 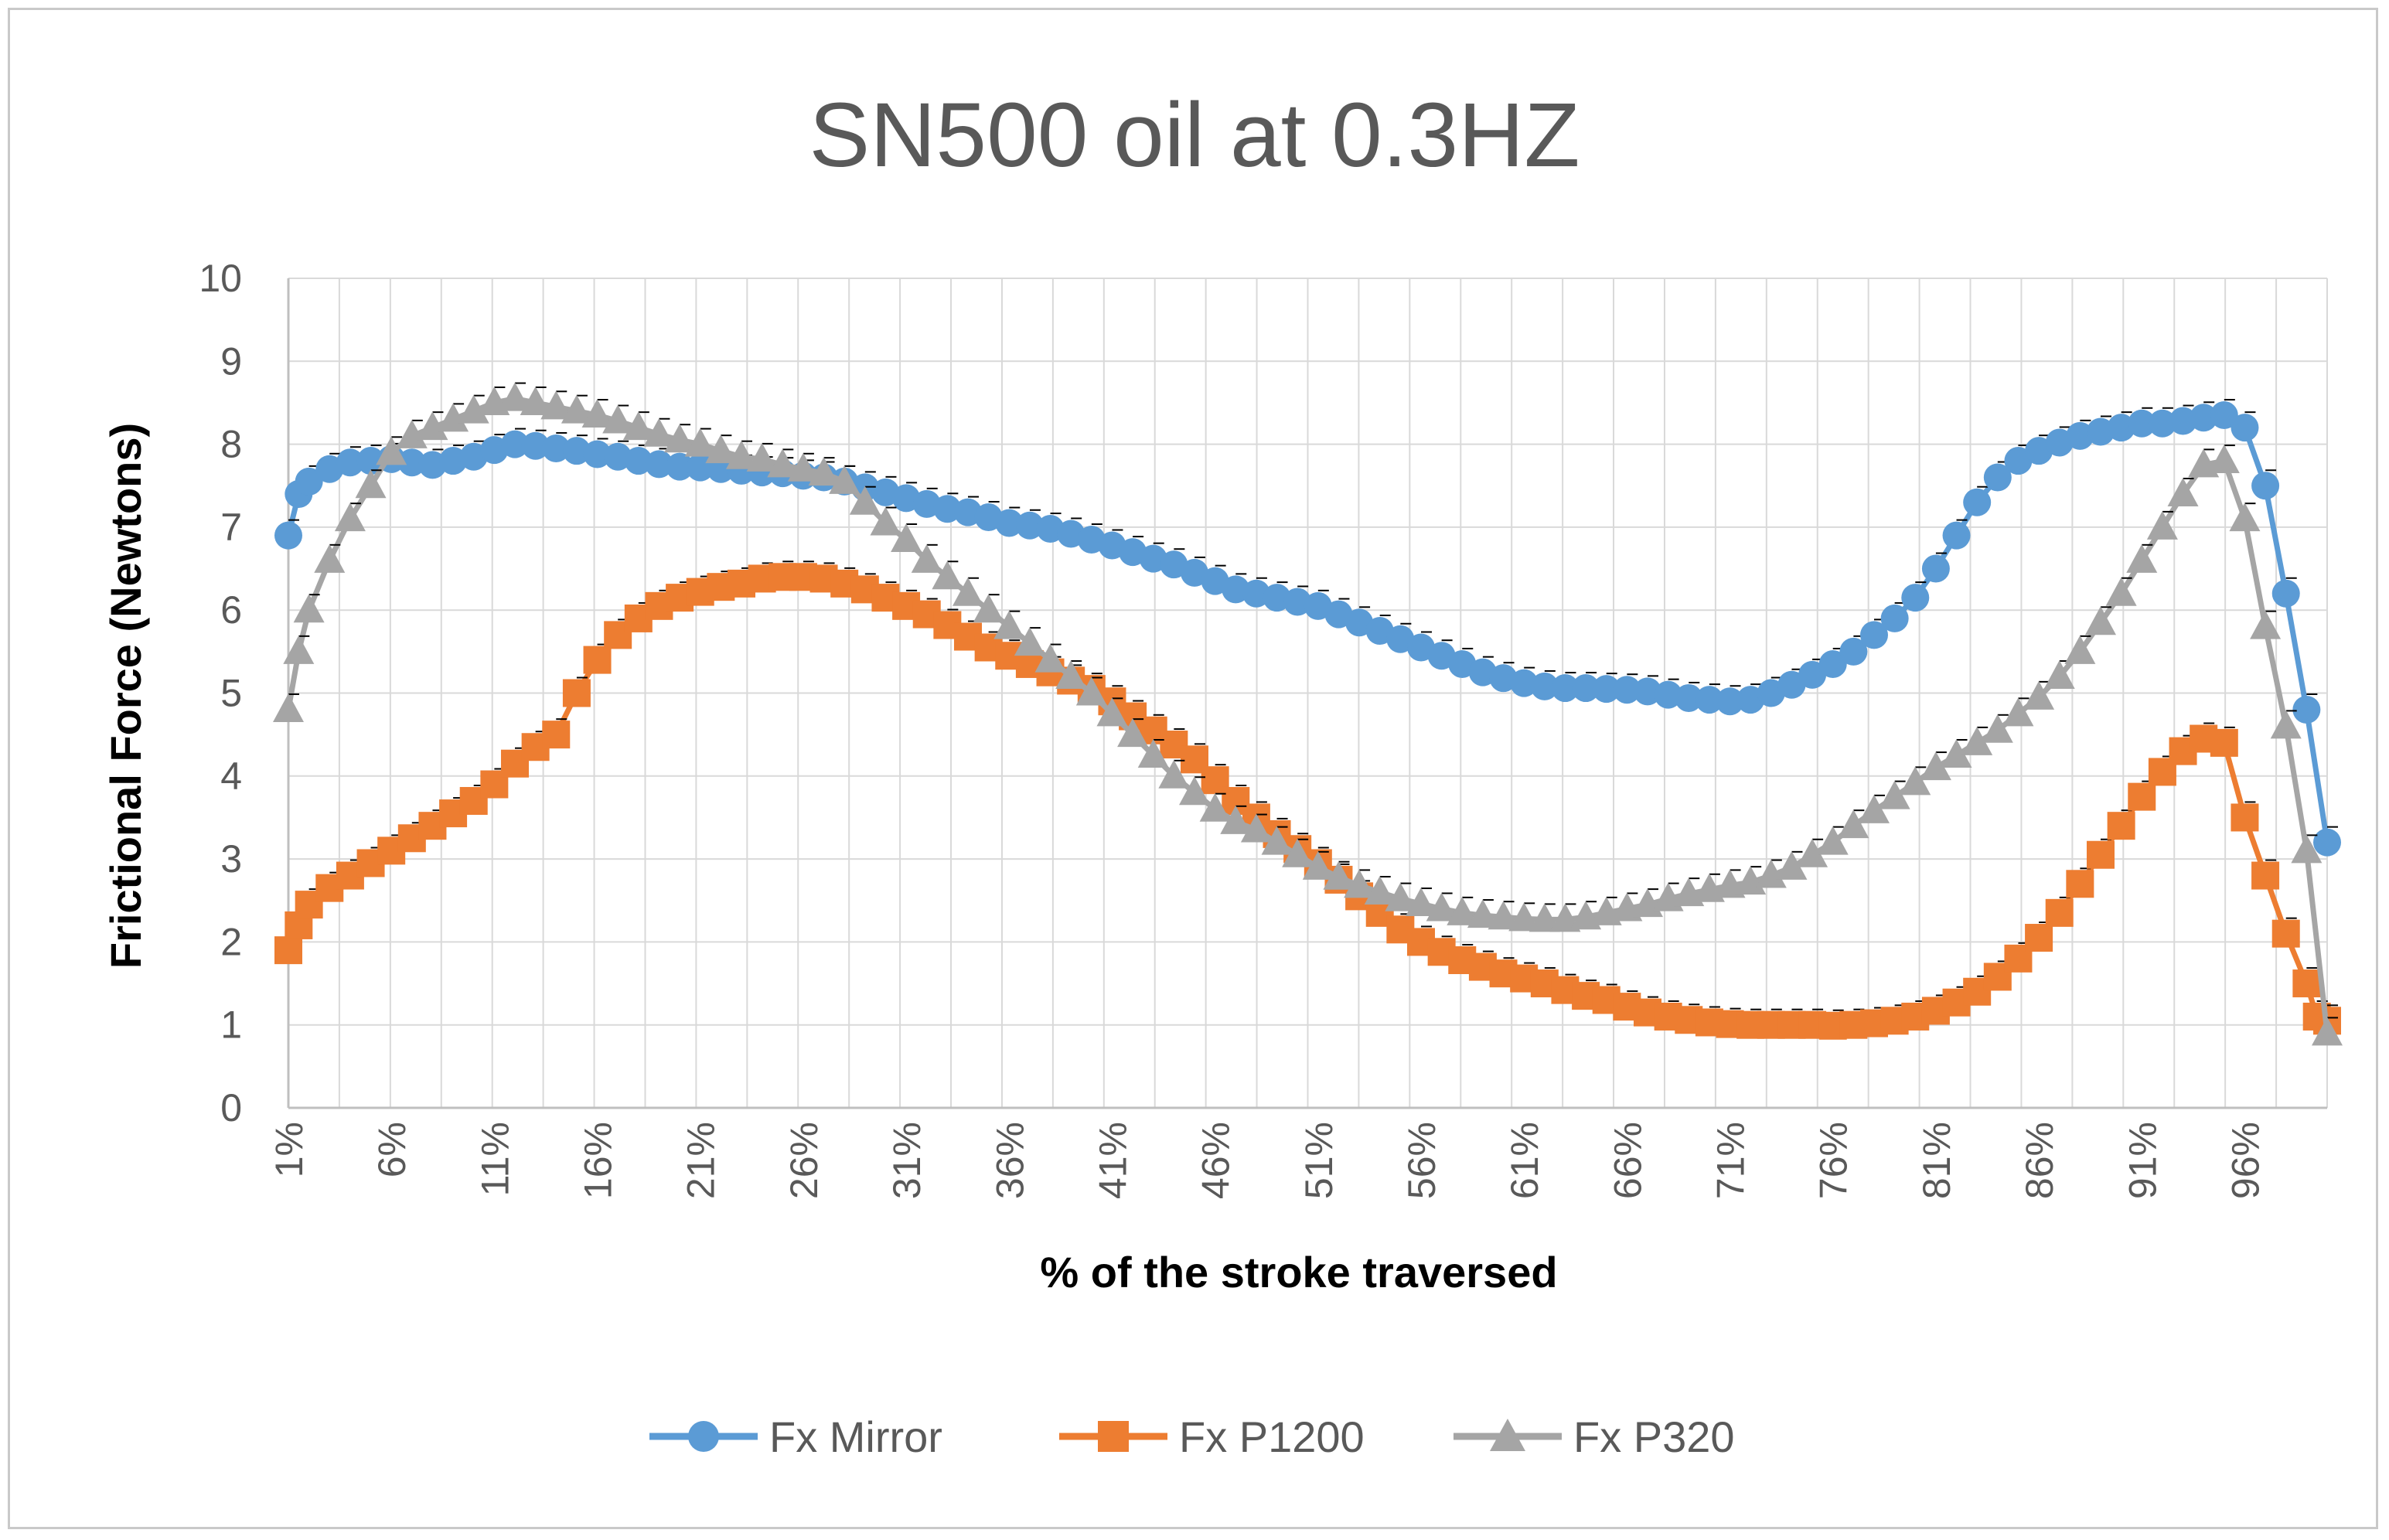 I want to click on x-tick-label: 81%, so click(x=1936, y=1160).